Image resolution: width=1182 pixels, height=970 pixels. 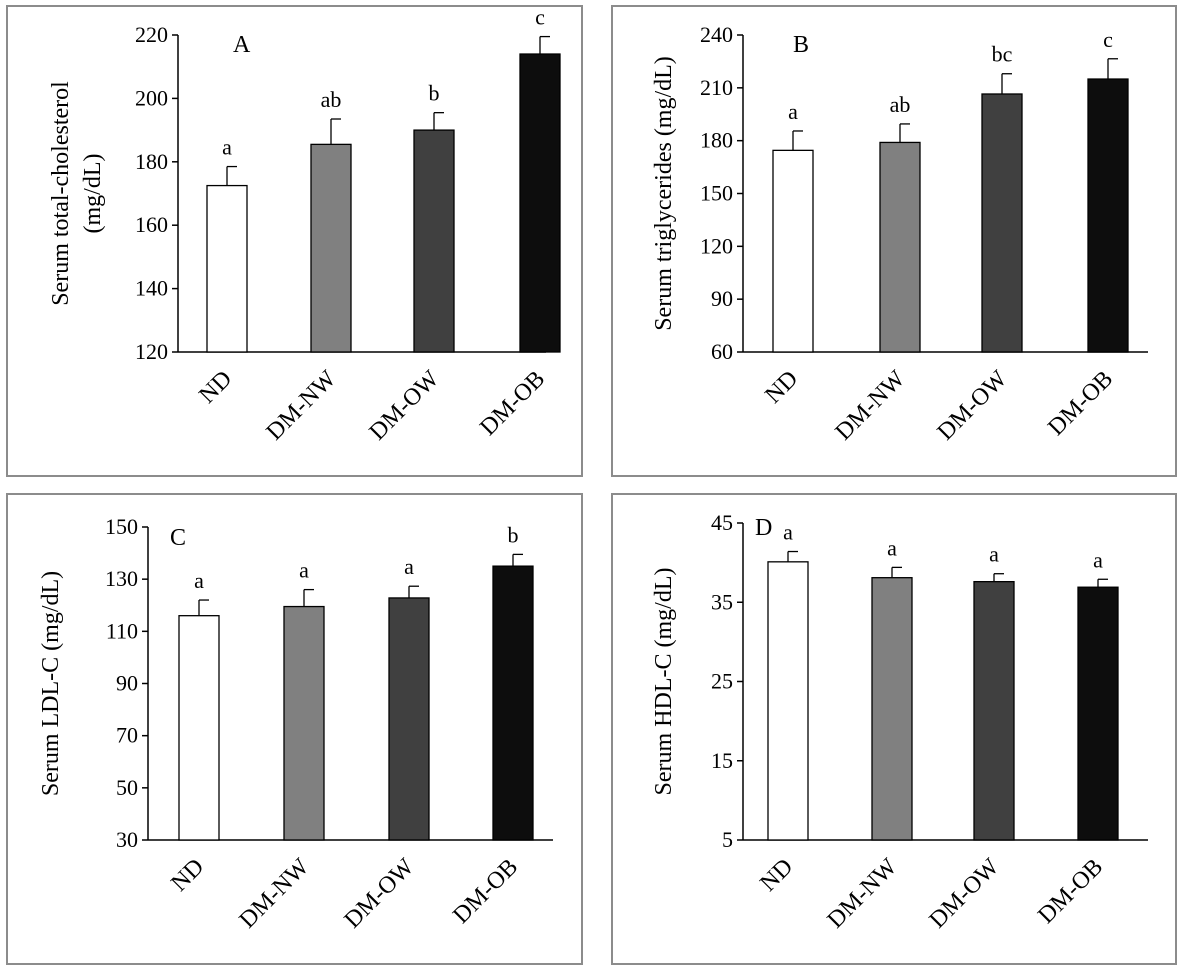 I want to click on panel-label: C, so click(x=178, y=538).